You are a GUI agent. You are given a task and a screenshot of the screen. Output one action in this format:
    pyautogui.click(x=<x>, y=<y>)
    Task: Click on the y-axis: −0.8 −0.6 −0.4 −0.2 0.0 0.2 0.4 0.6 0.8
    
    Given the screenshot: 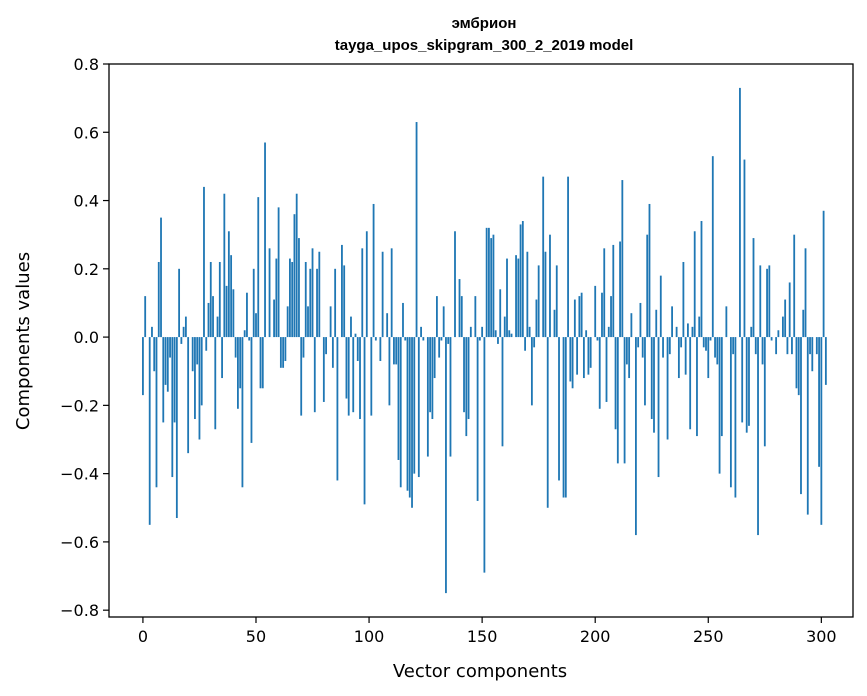 What is the action you would take?
    pyautogui.click(x=84, y=337)
    